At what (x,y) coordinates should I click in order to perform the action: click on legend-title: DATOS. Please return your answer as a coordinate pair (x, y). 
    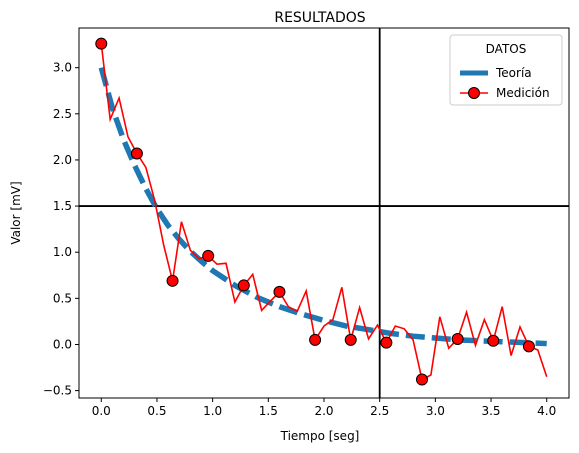
    Looking at the image, I should click on (506, 49).